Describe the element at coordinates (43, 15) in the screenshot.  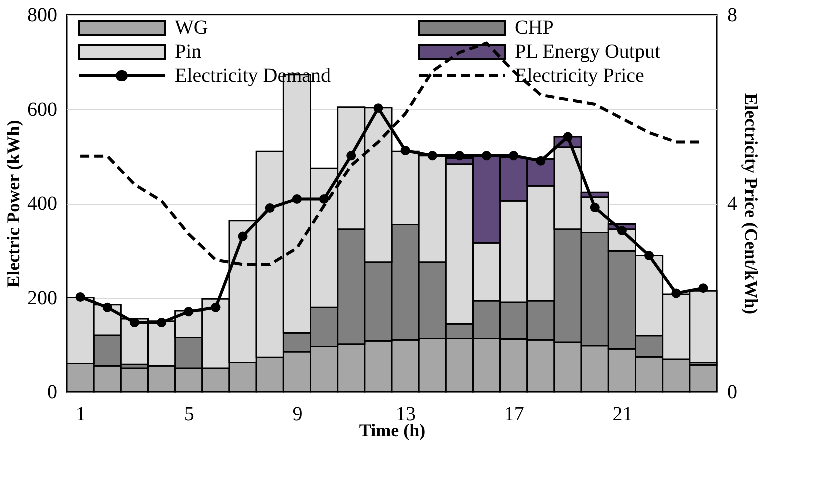
I see `y-tick-label: 800` at that location.